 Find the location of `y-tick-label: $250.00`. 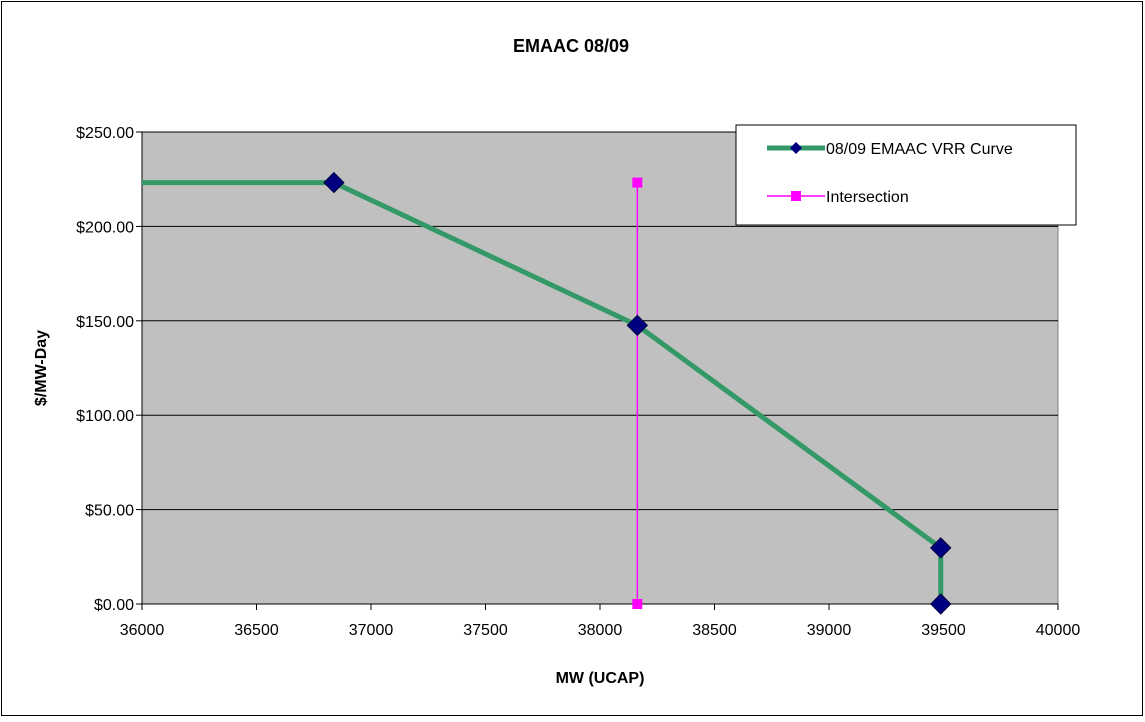

y-tick-label: $250.00 is located at coordinates (105, 133).